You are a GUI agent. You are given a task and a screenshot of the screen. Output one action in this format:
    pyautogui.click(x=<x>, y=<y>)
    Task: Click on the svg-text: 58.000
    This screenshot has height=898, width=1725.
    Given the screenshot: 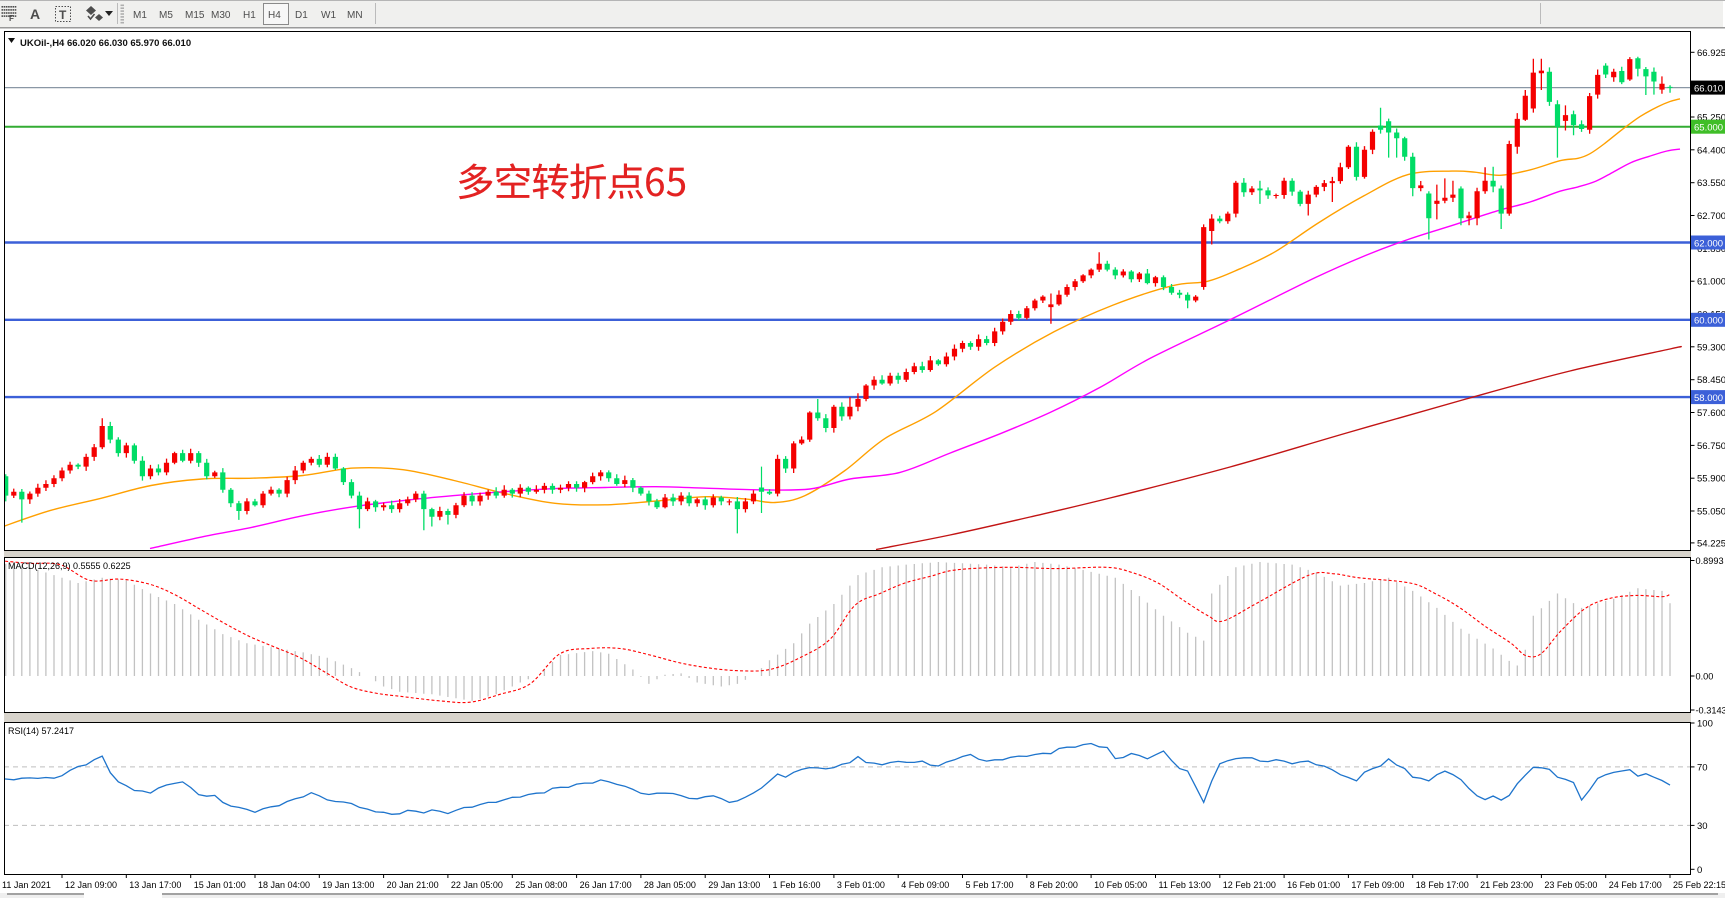 What is the action you would take?
    pyautogui.click(x=1708, y=398)
    